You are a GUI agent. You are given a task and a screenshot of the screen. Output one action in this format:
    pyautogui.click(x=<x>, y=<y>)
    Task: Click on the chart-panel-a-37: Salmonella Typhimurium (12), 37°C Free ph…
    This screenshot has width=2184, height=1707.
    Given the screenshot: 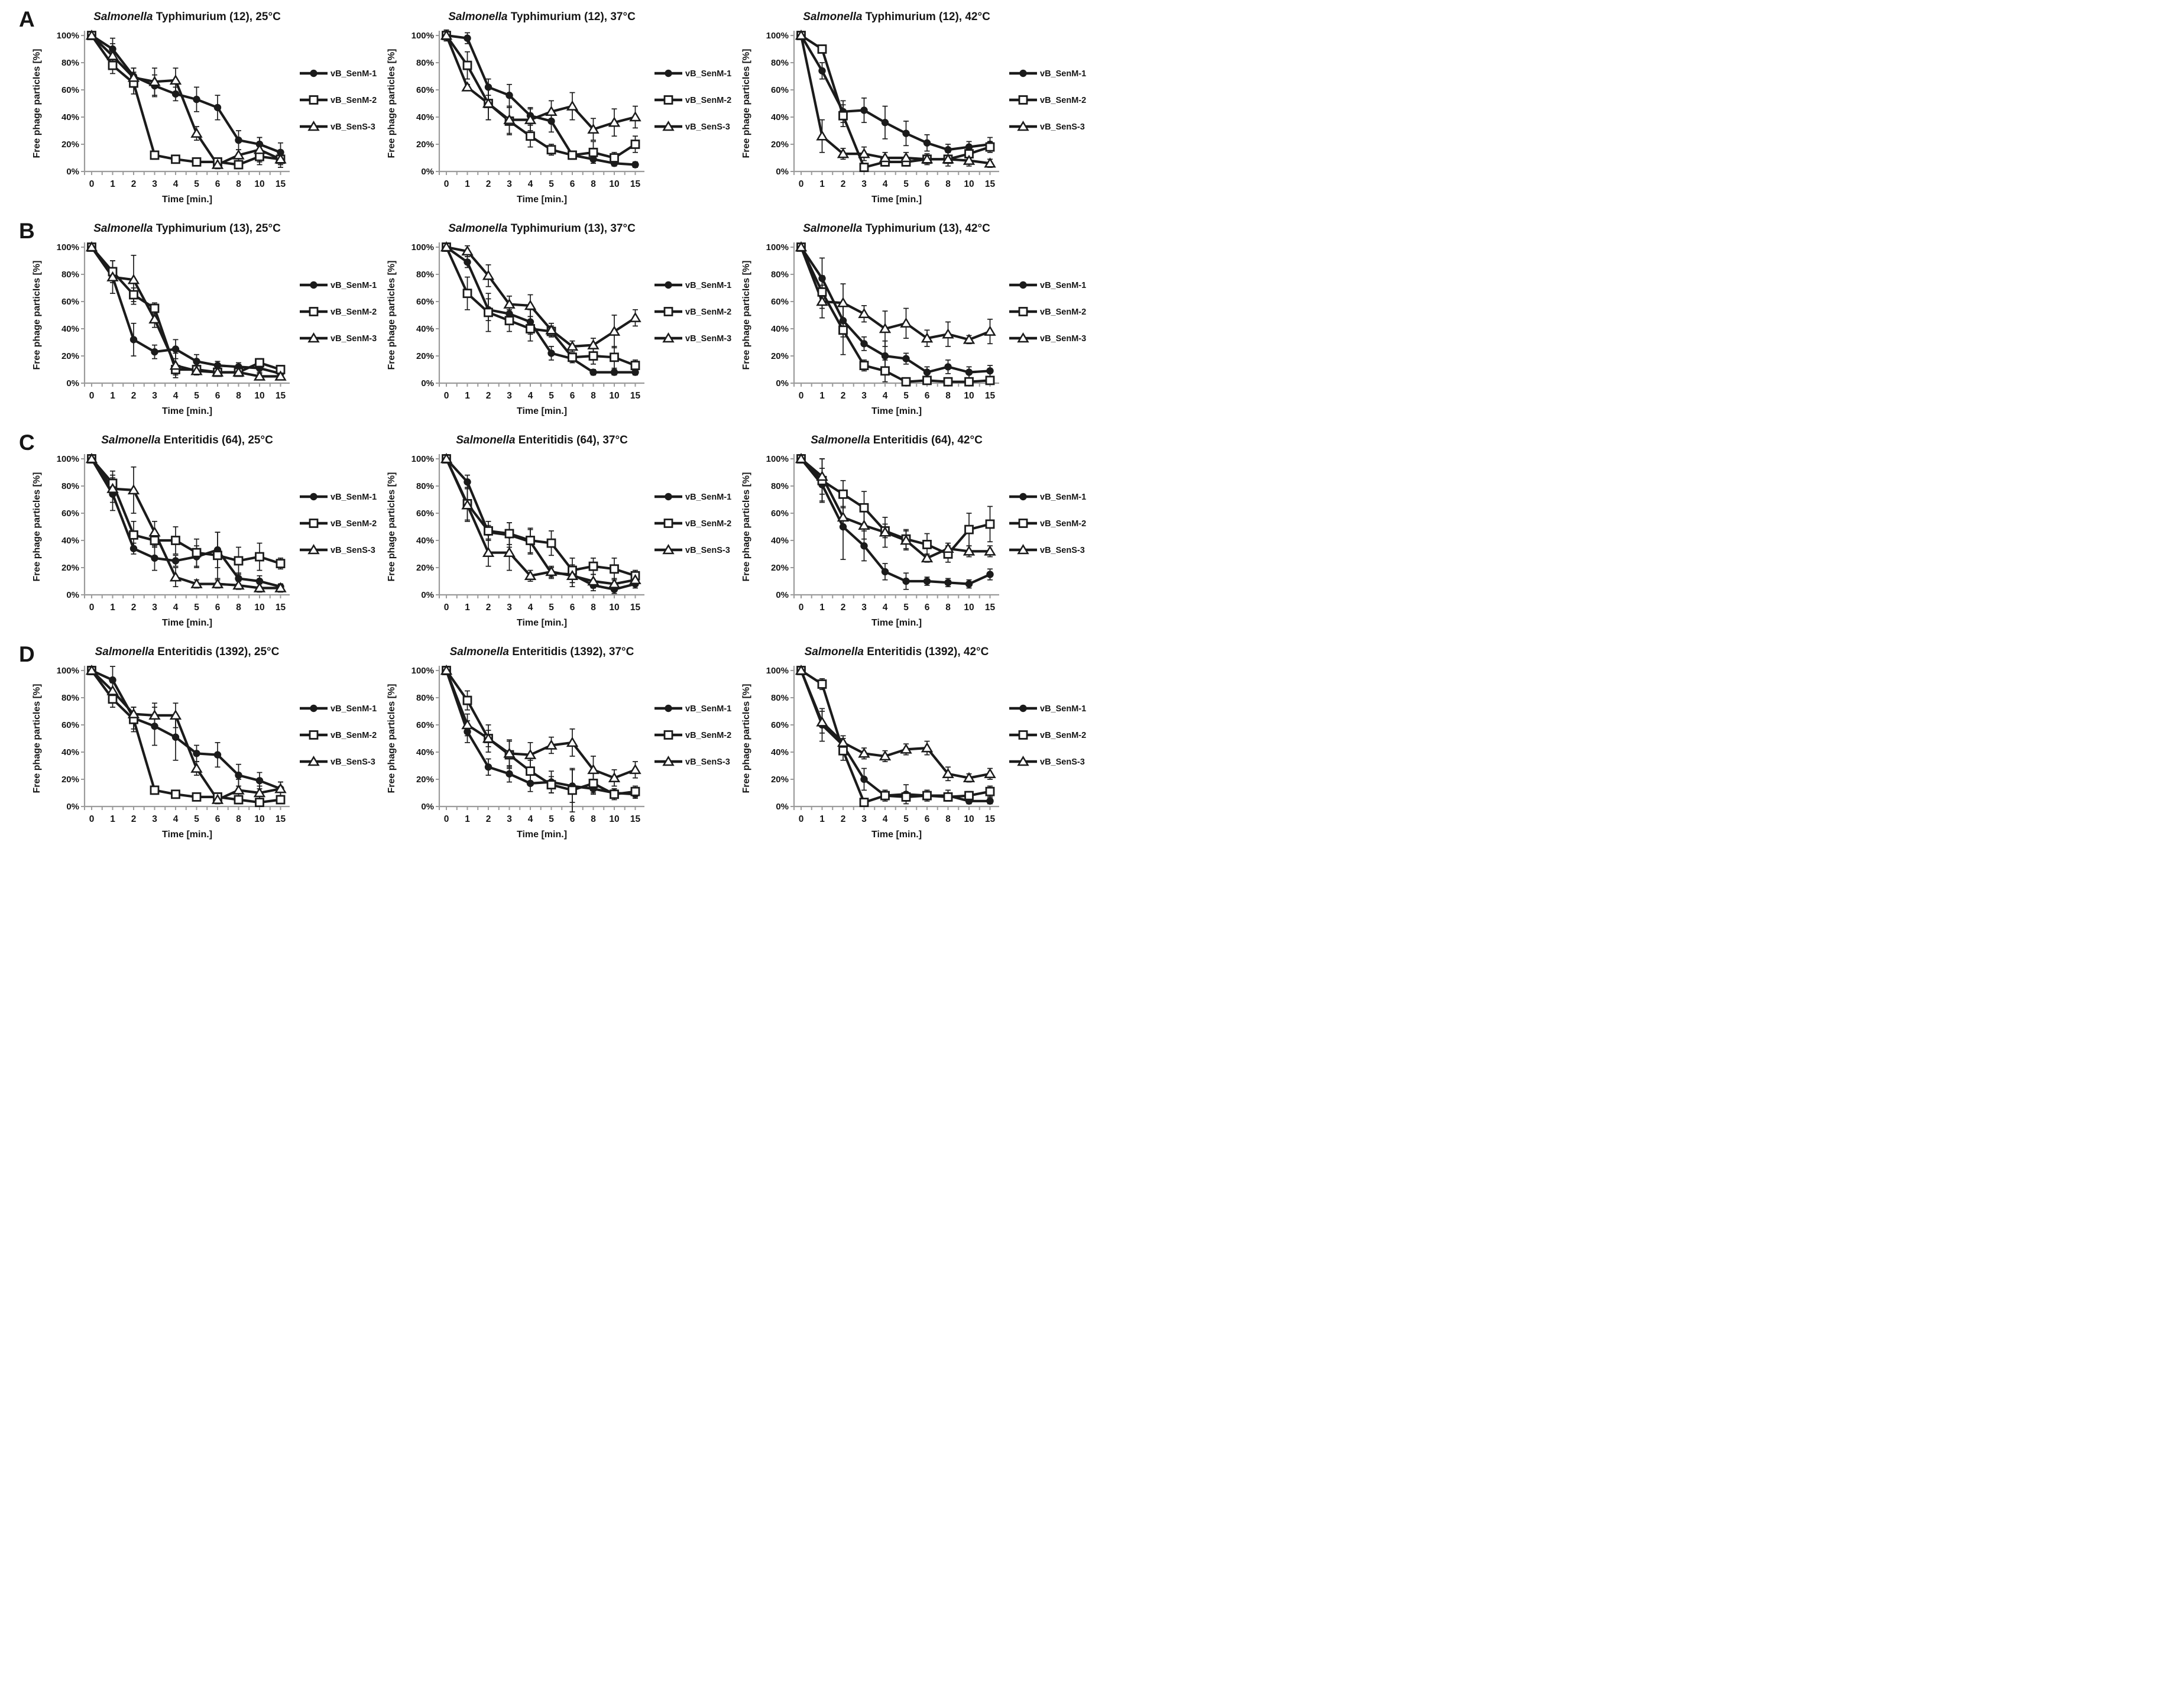 What is the action you would take?
    pyautogui.click(x=560, y=108)
    